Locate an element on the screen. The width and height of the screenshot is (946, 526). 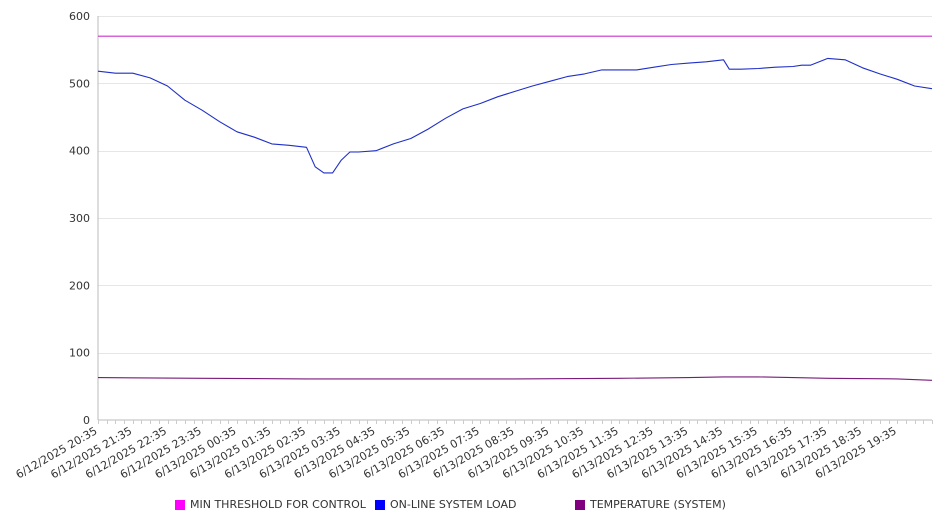
y-tick-label: 200 is located at coordinates (79, 285).